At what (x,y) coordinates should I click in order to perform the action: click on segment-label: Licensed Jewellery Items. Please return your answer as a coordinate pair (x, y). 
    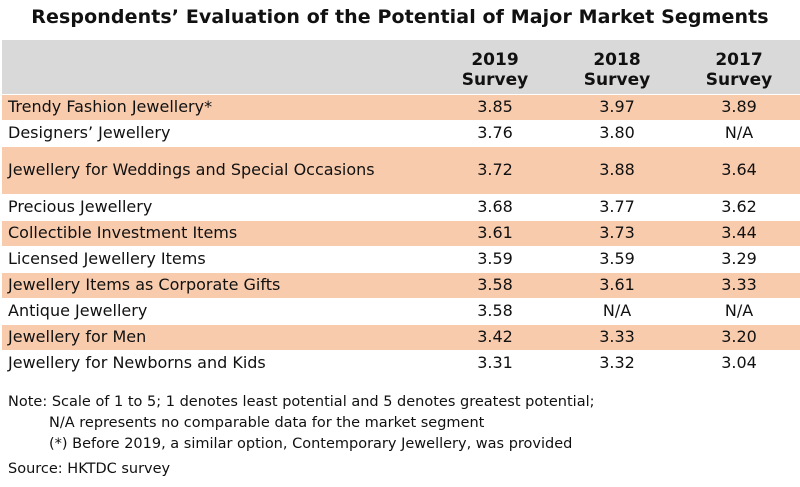
    Looking at the image, I should click on (107, 258).